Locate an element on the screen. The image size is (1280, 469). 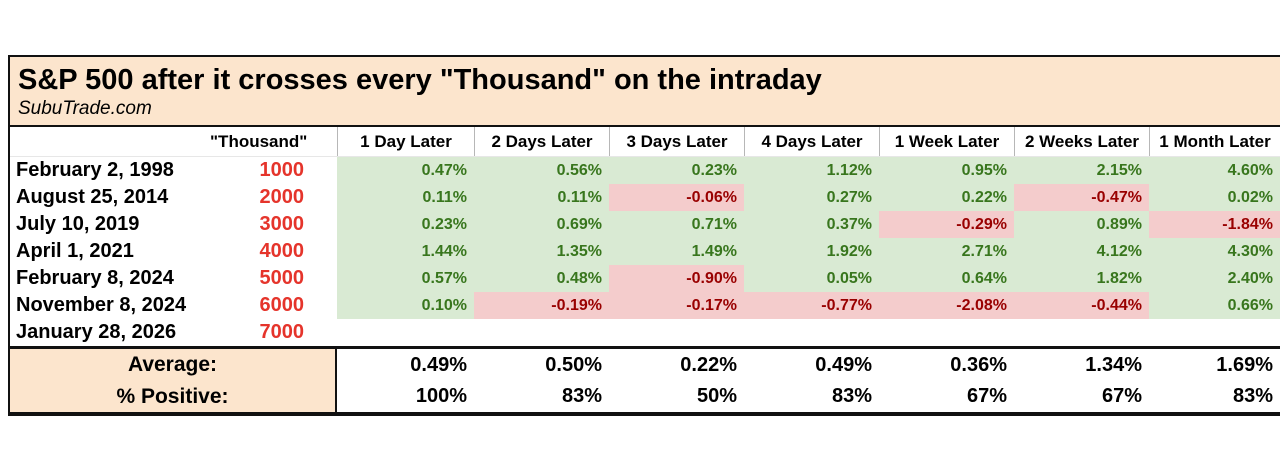
return-cell: 1.49% is located at coordinates (676, 251).